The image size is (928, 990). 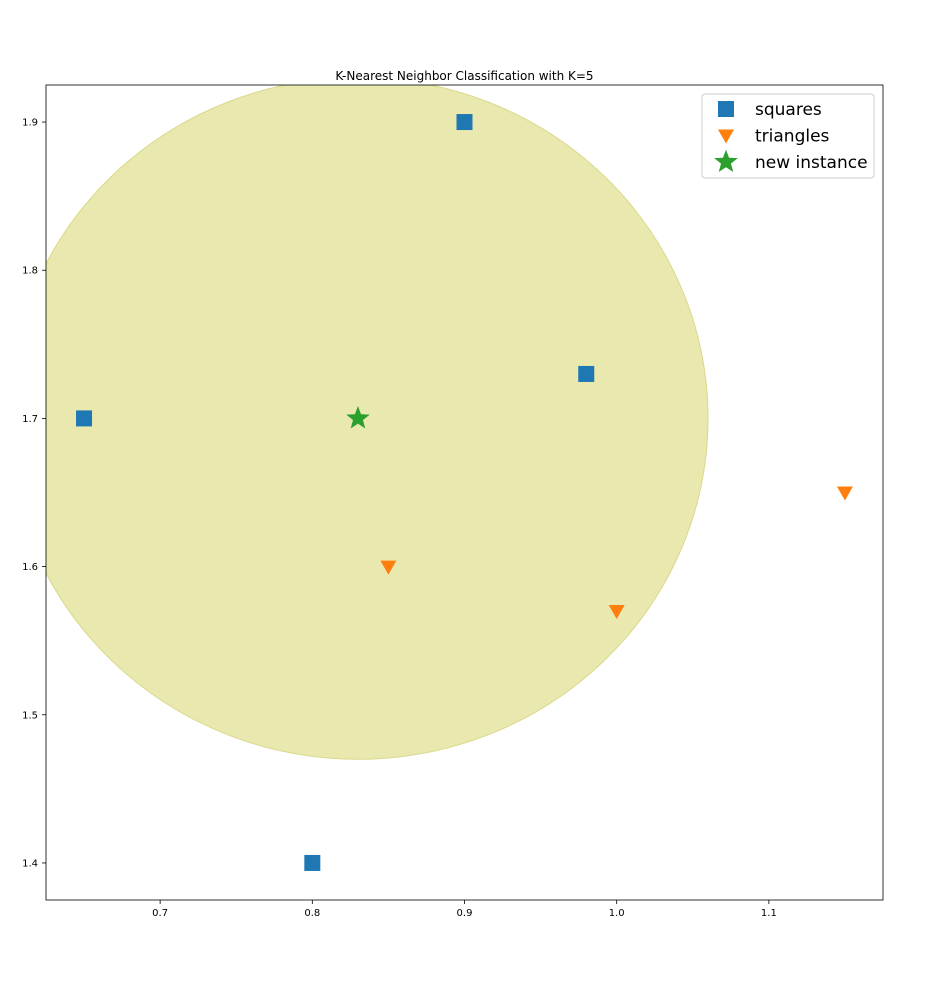 I want to click on y-tick-label: 1.9, so click(x=30, y=123).